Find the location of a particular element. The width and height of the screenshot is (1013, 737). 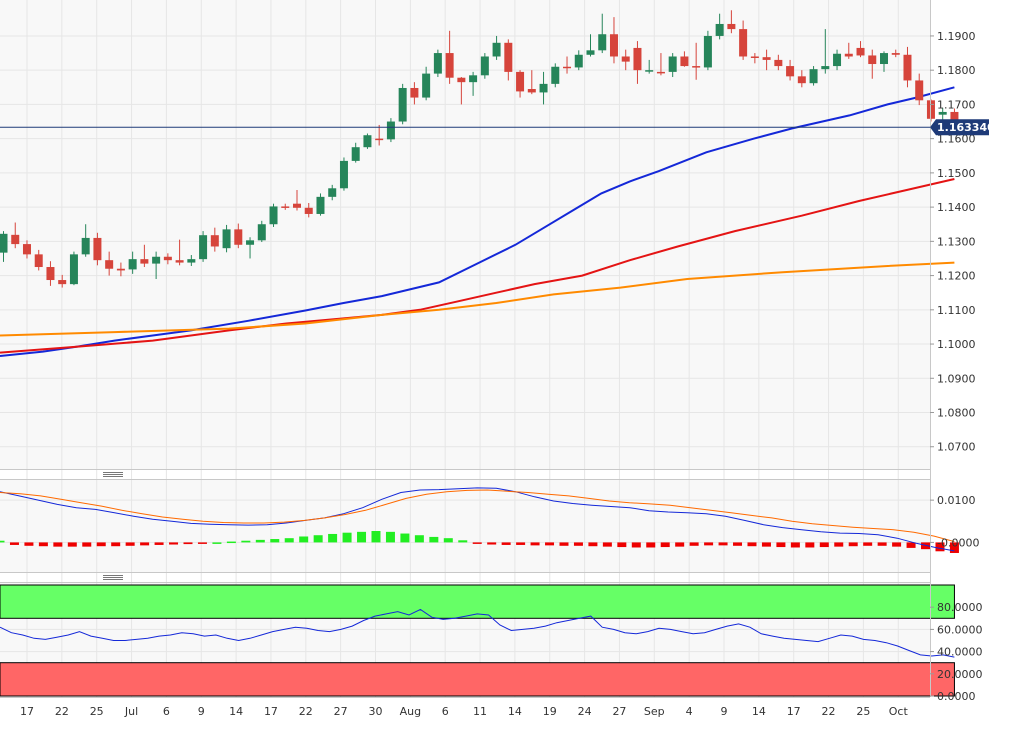

y-tick-label: 80.0000 is located at coordinates (960, 607).